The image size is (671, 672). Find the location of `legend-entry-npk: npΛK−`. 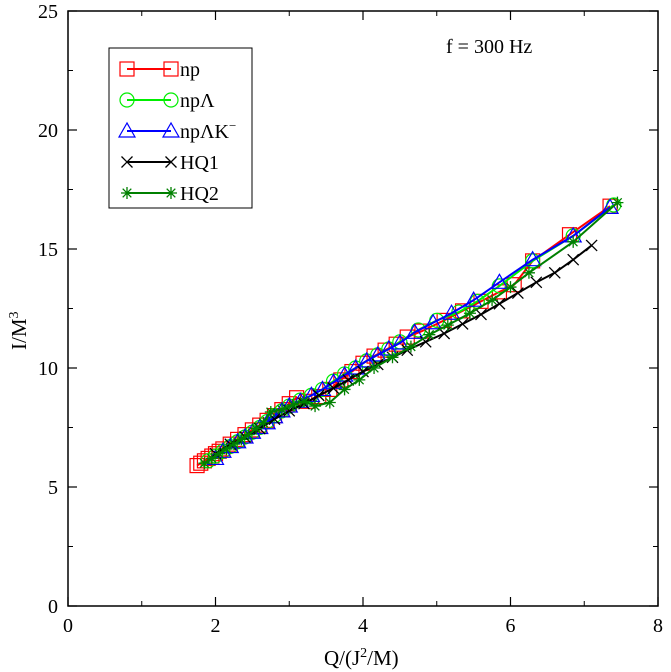

legend-entry-npk: npΛK− is located at coordinates (176, 130).